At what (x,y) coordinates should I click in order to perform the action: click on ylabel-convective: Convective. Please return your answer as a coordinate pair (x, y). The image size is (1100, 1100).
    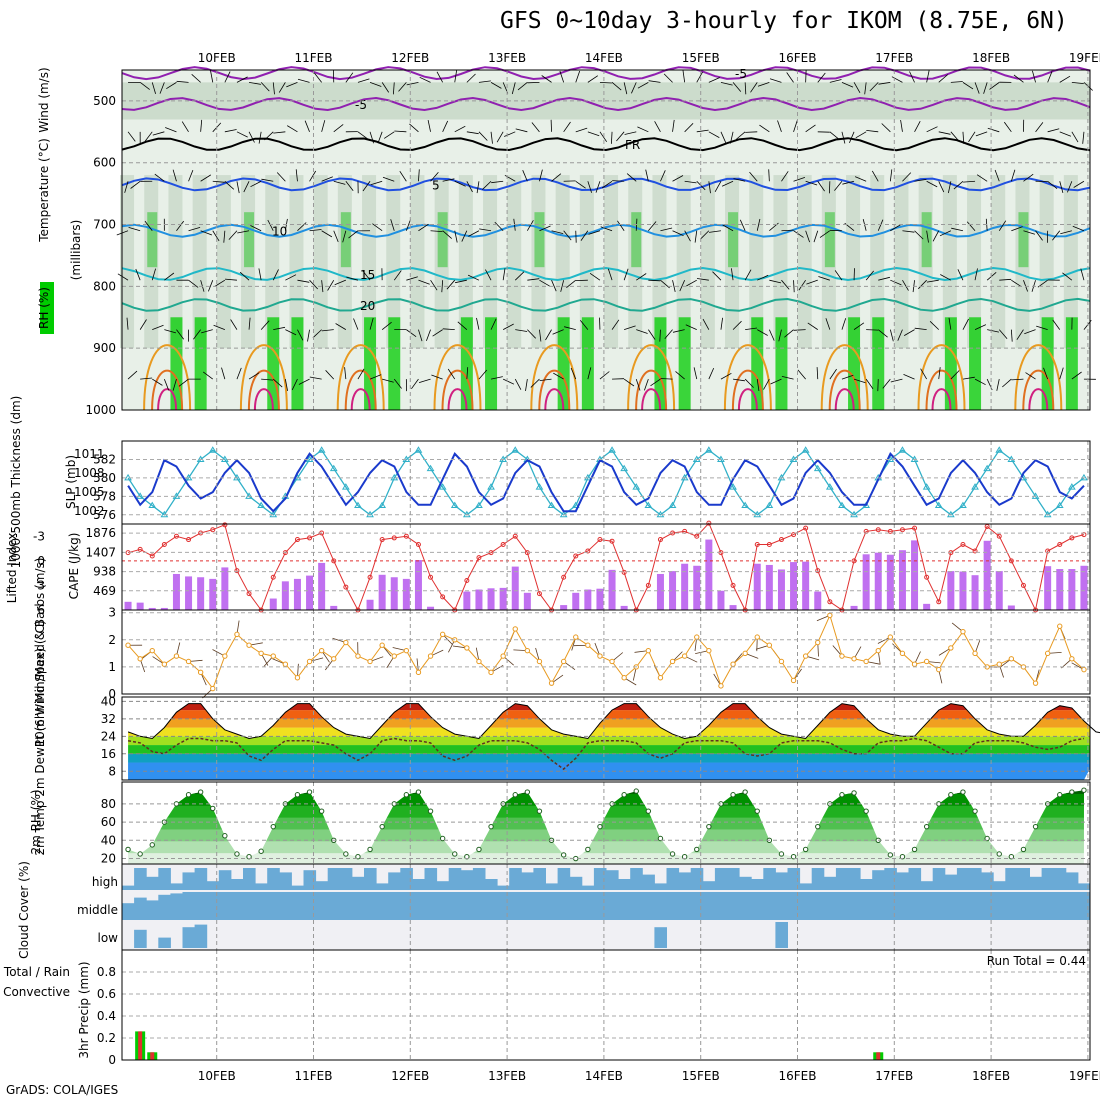
    Looking at the image, I should click on (36, 992).